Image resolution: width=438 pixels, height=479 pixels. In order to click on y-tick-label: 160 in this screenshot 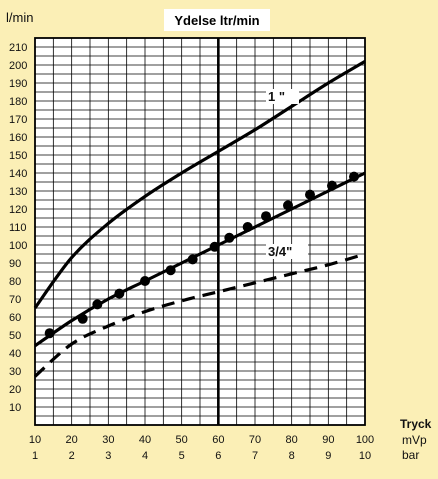, I will do `click(18, 138)`.